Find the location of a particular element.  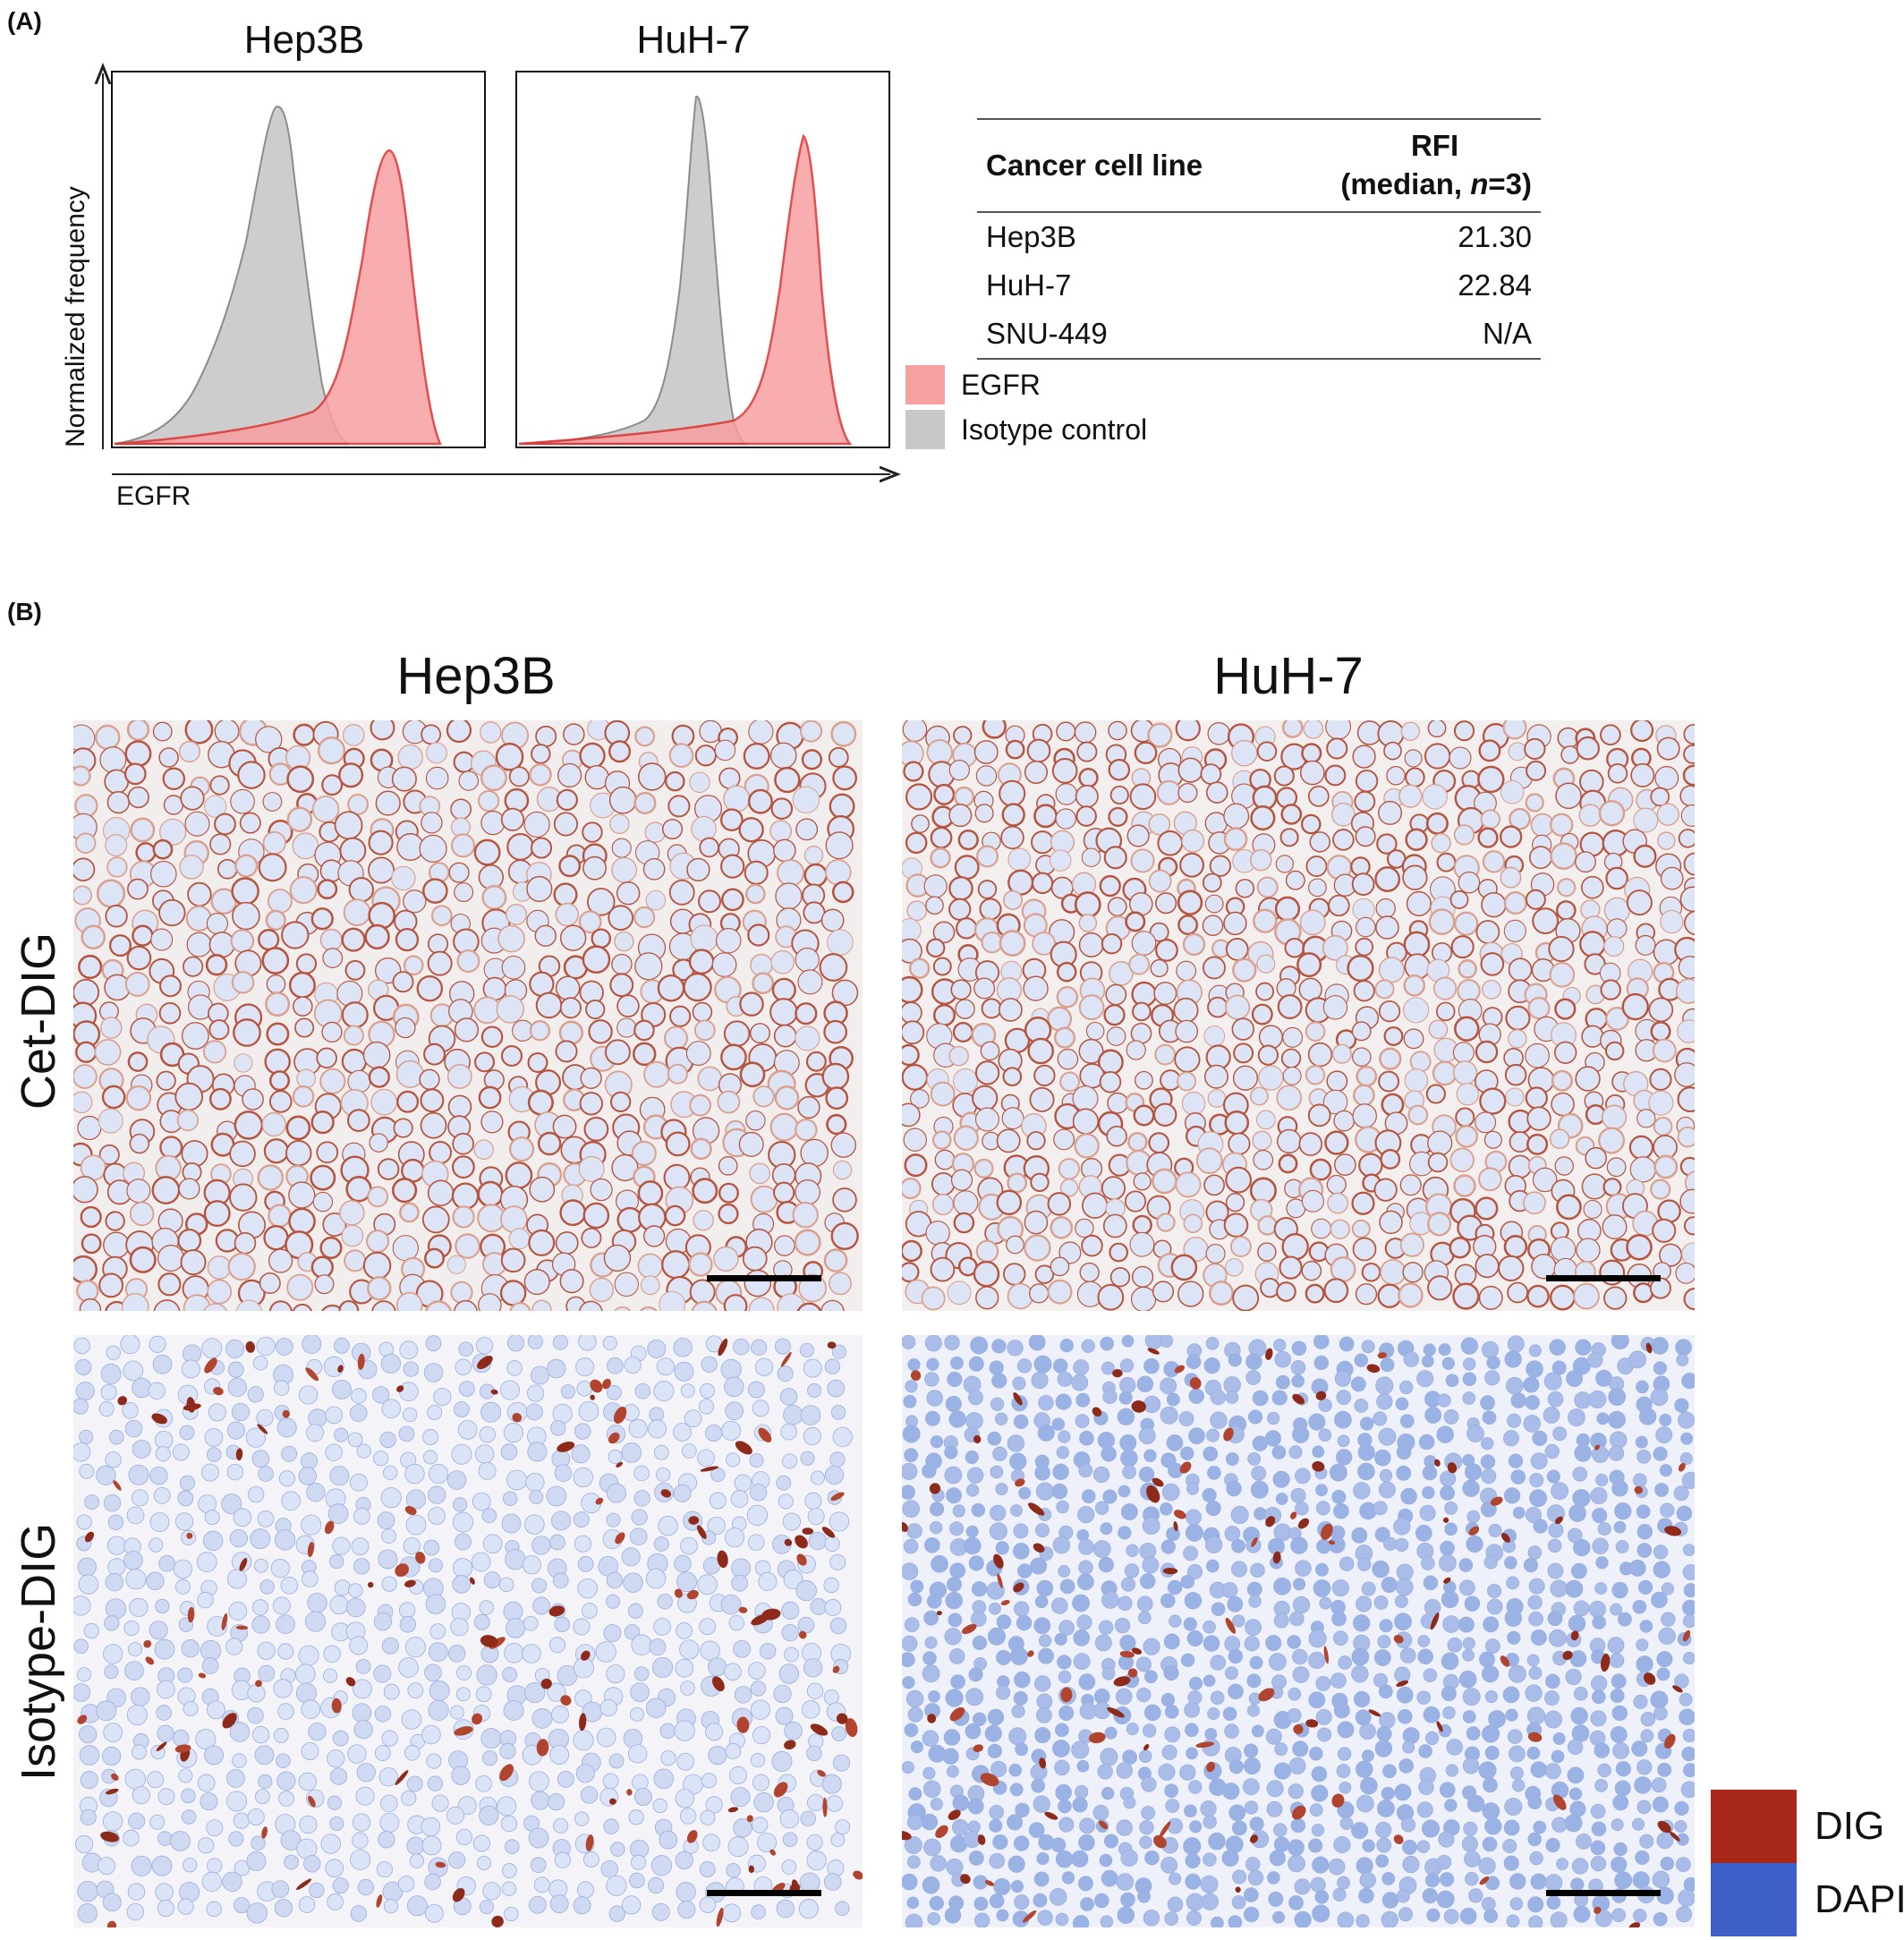

column-title-huh7: HuH-7 is located at coordinates (1289, 676).